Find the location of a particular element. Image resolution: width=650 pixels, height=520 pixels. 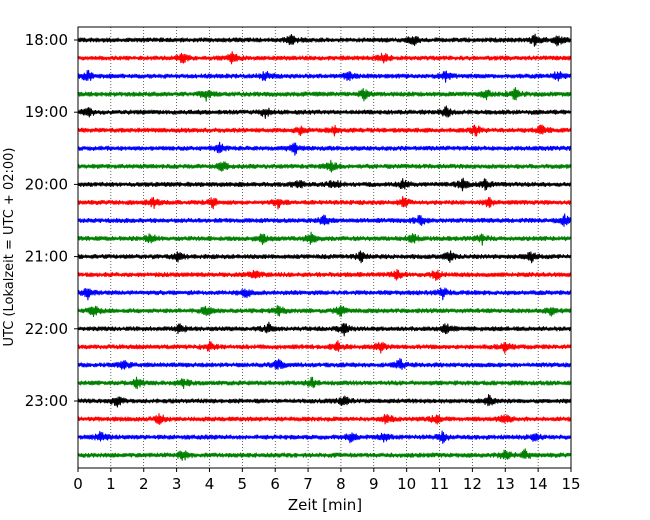

x-axis-label: Zeit [min] is located at coordinates (325, 505).